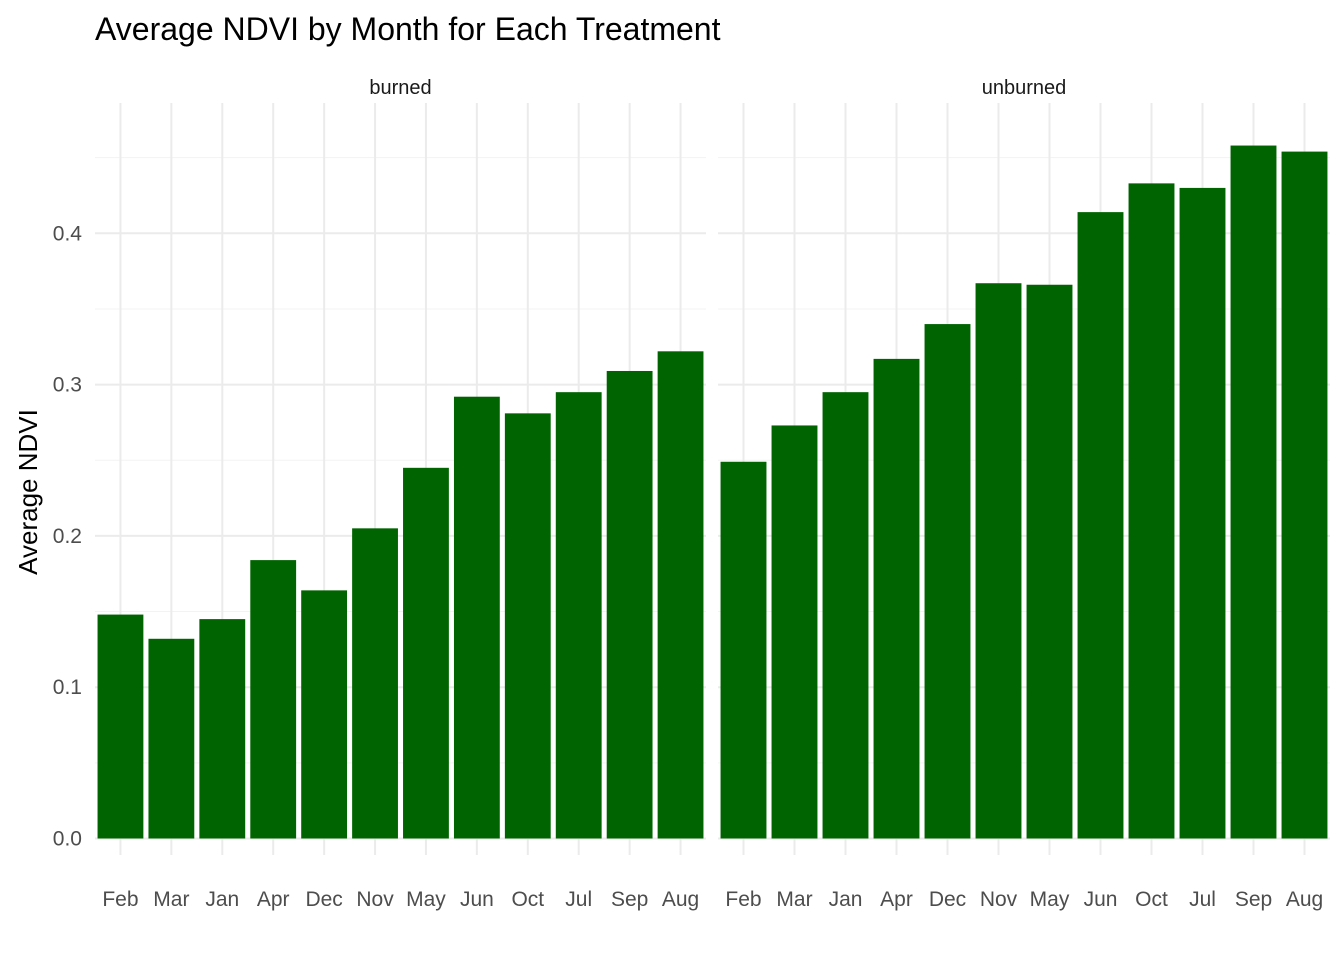 This screenshot has width=1344, height=965. Describe the element at coordinates (68, 233) in the screenshot. I see `y-tick-label: 0.4` at that location.